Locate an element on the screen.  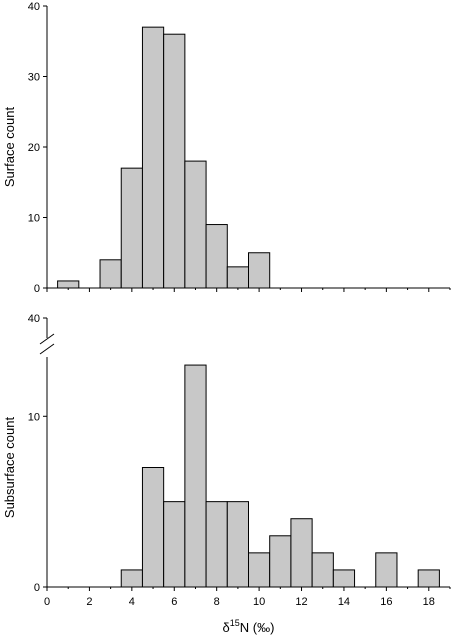
subsurface-x-tick-label: 8 is located at coordinates (217, 602).